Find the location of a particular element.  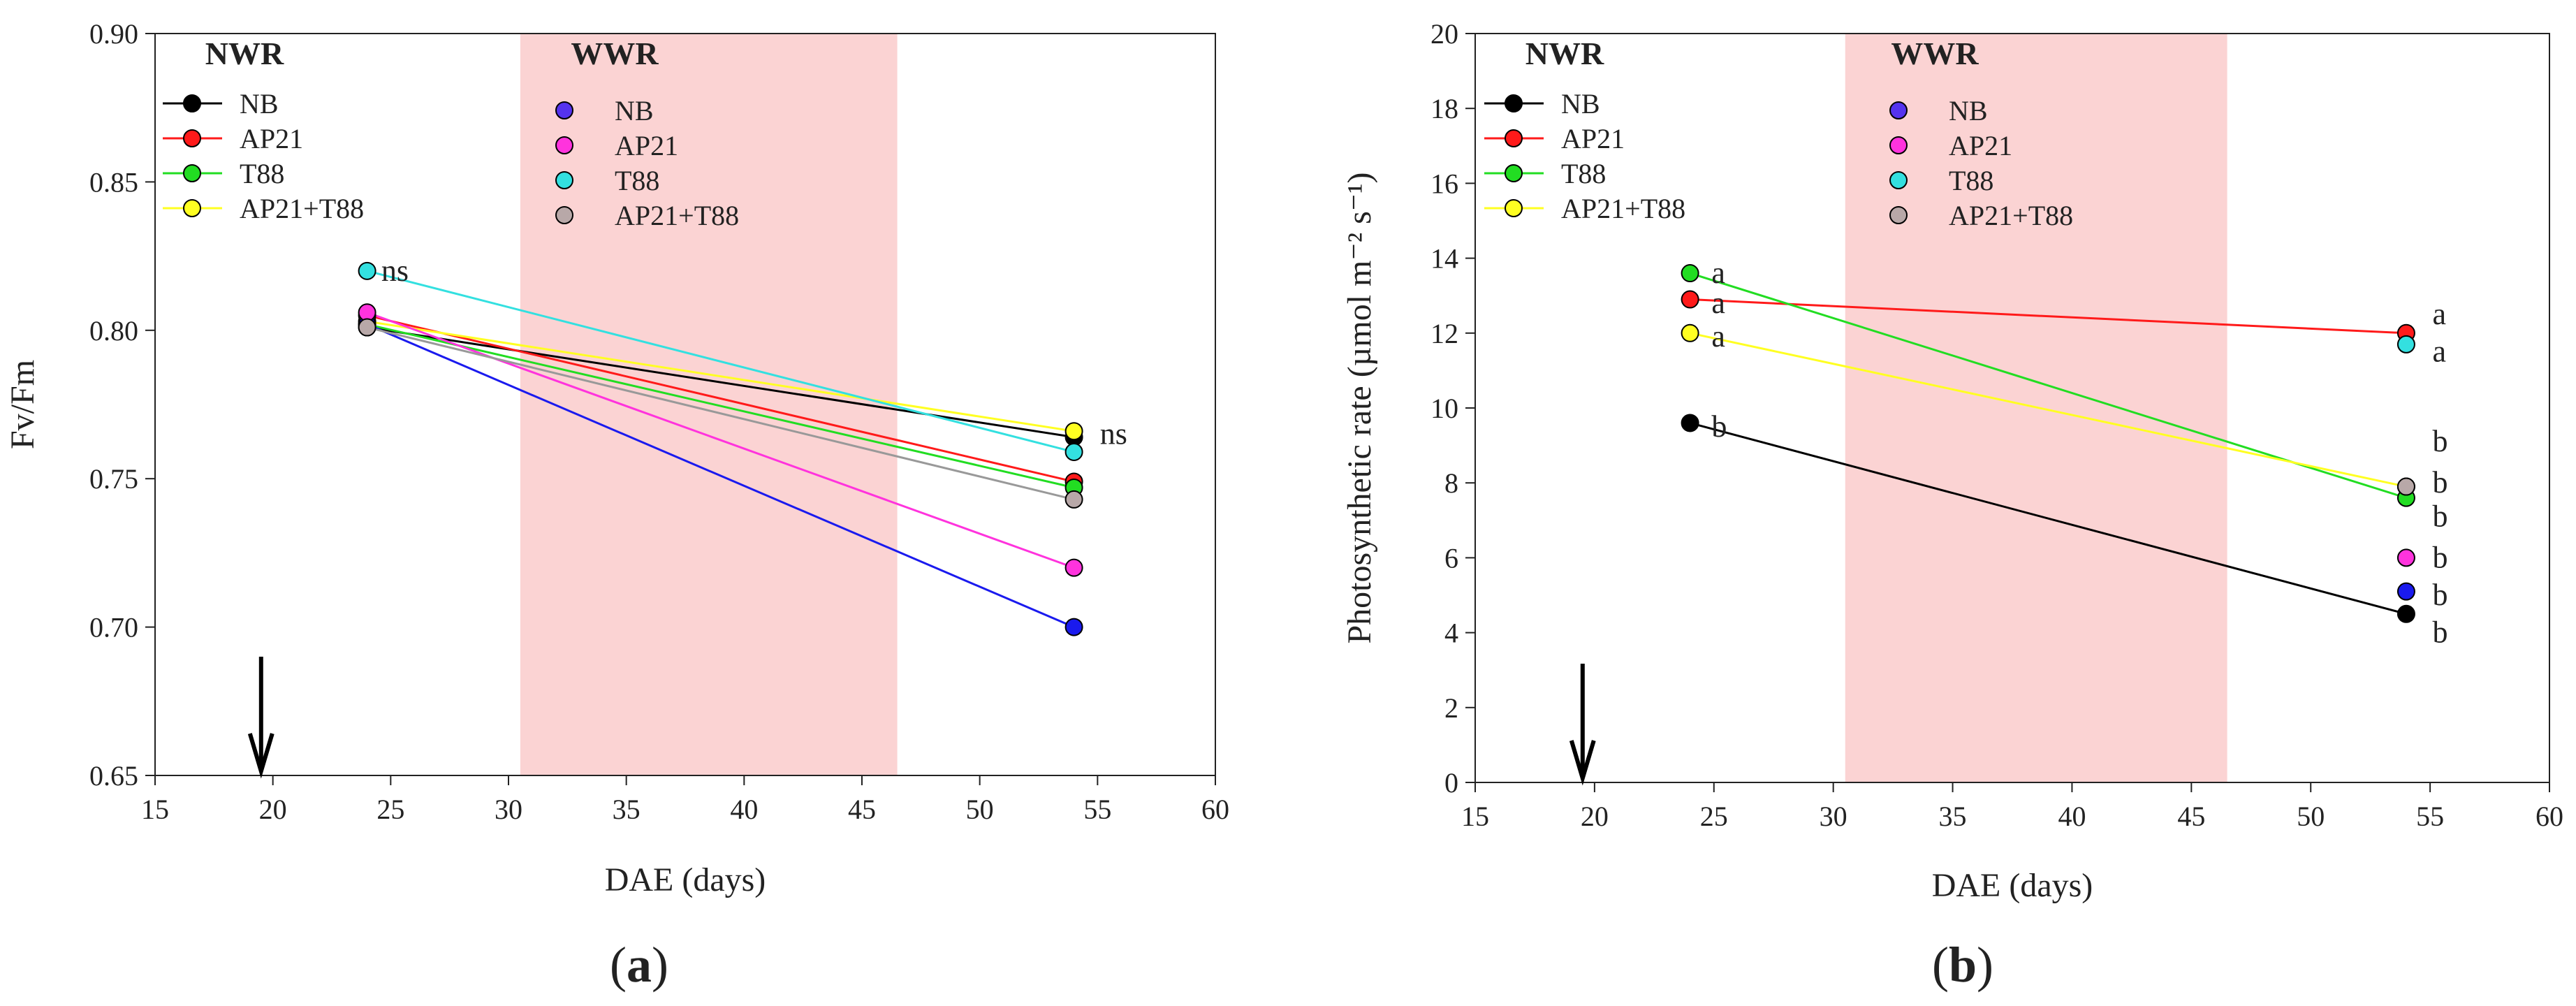

panel-label: (b) is located at coordinates (1962, 965).